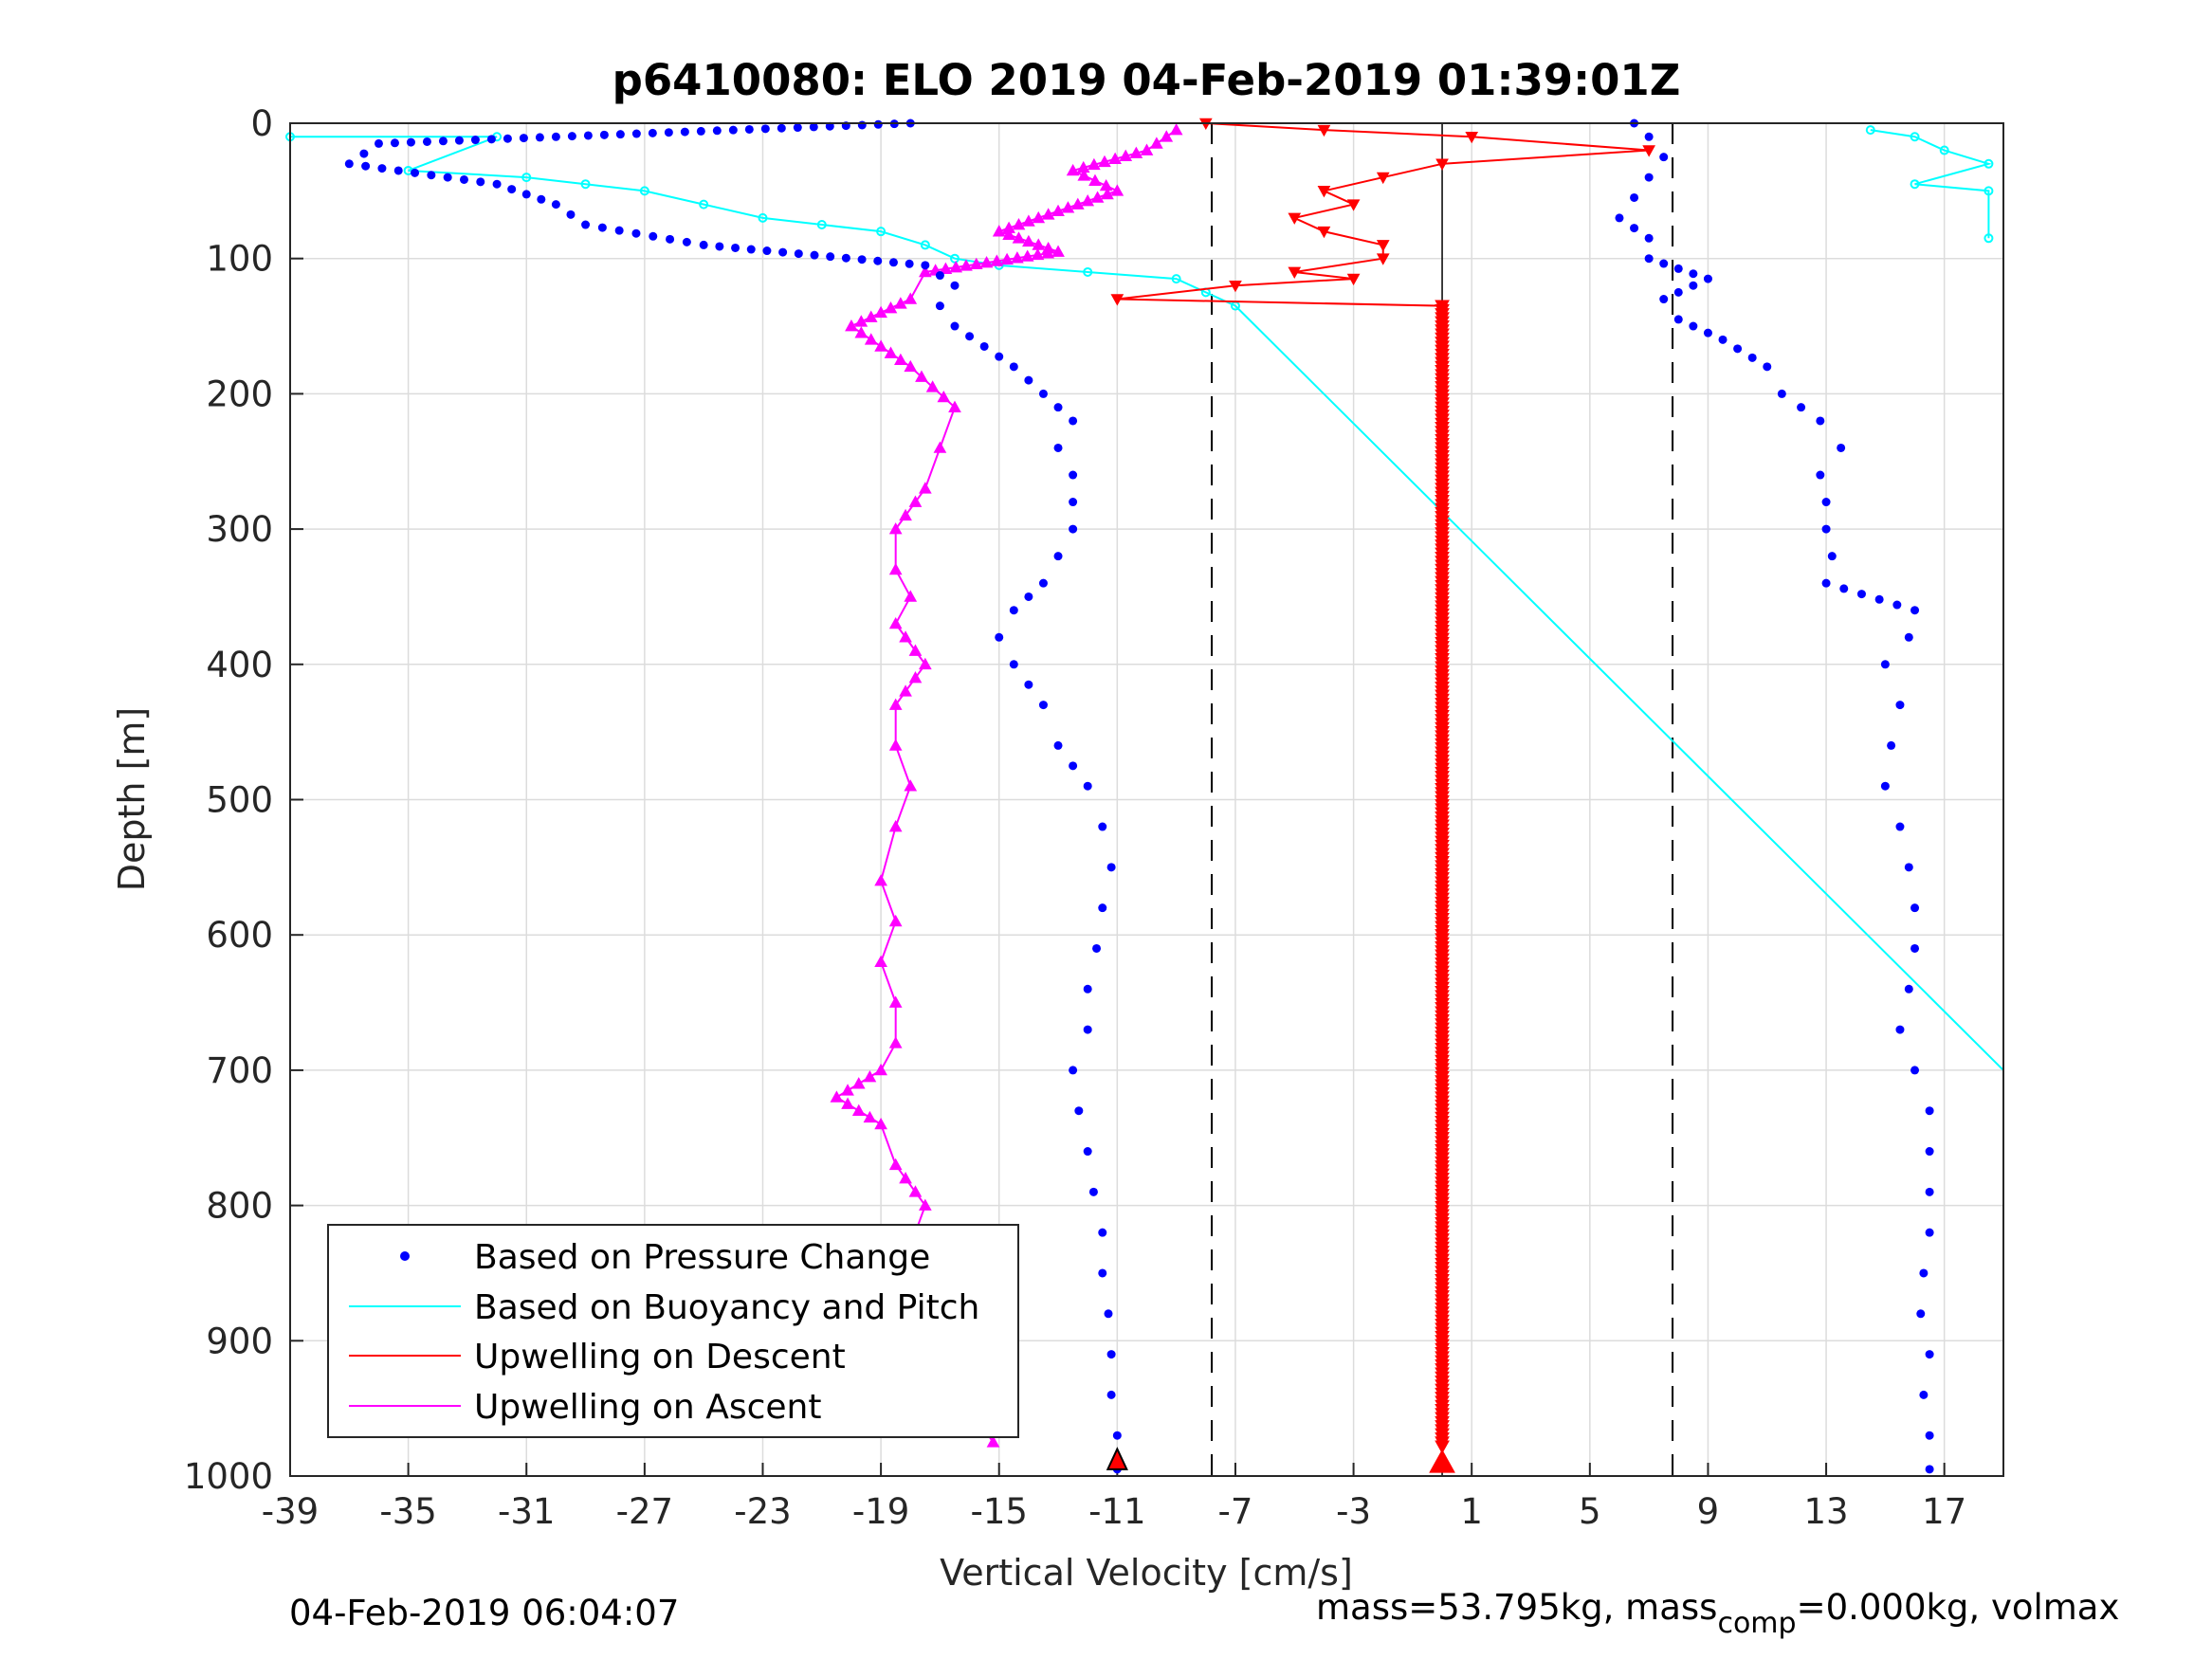  I want to click on x-tick-labels: -39 -35 -31 -27 -23 -19 -15 -11 -7 -3 1 5 9 13 17, so click(1114, 1511).